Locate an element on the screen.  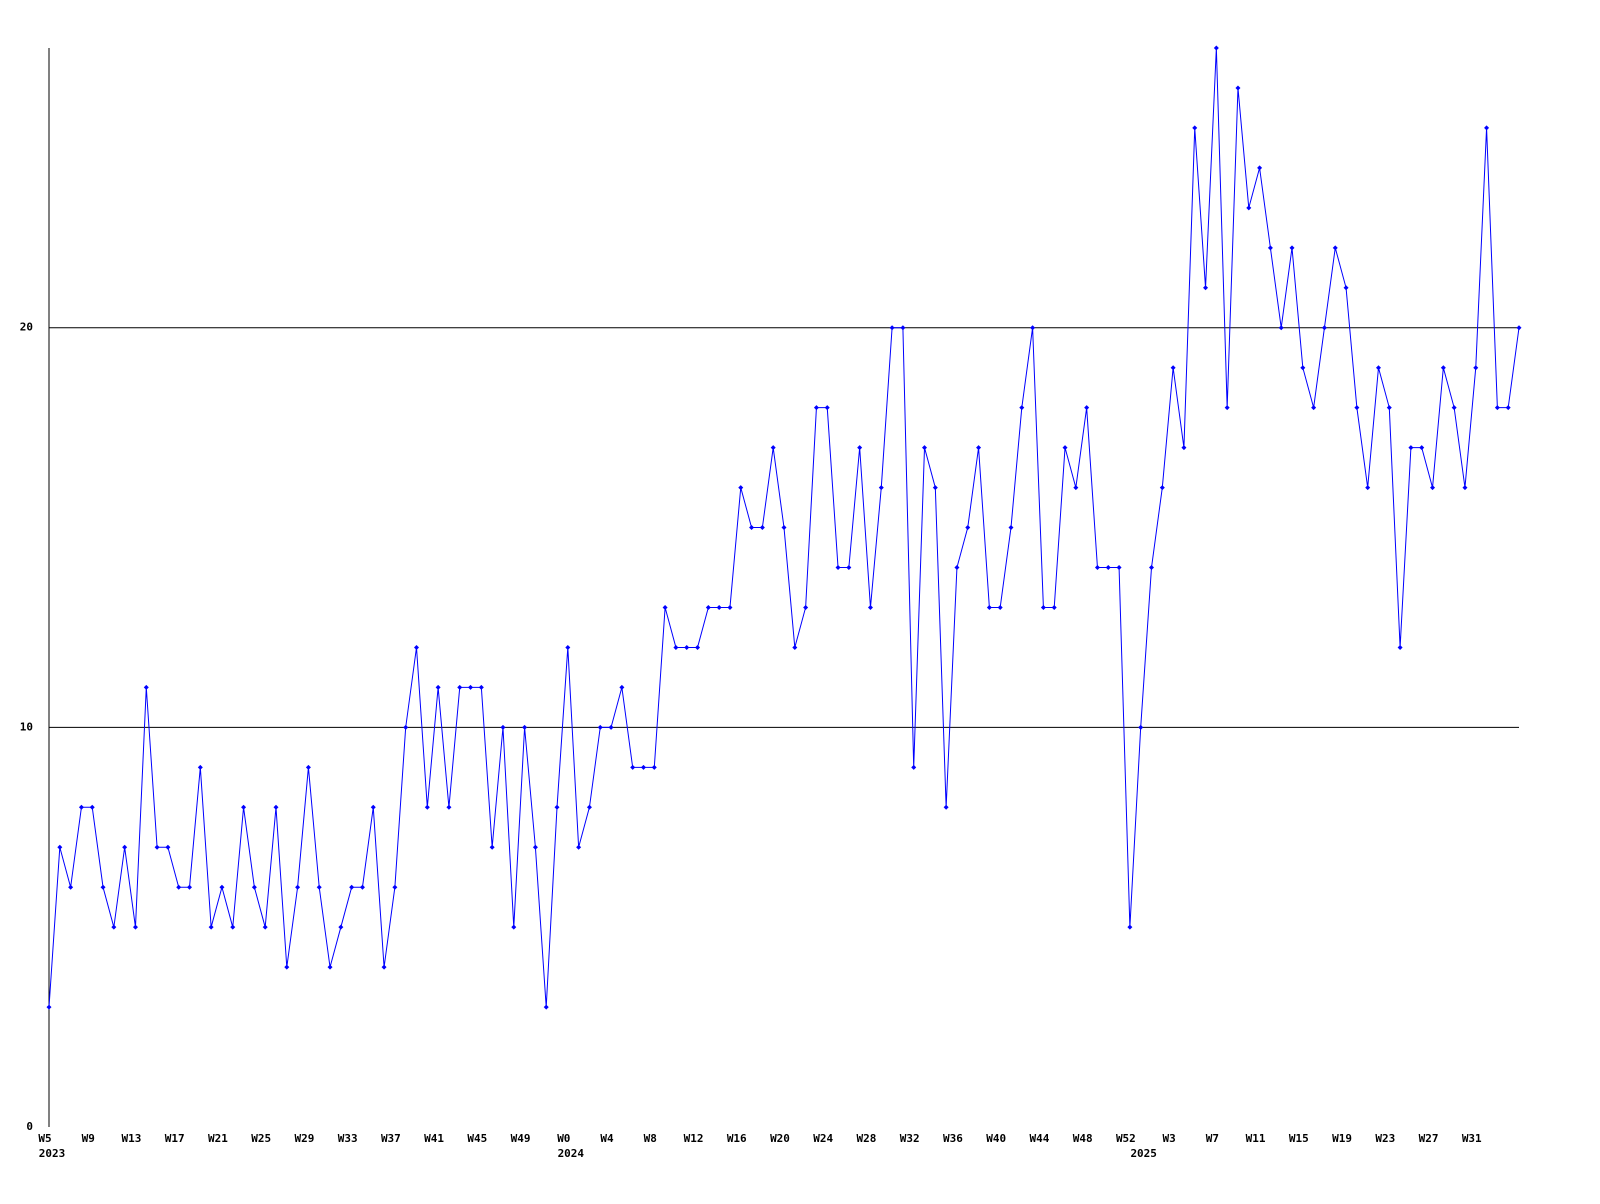
x-year-label: 2023 is located at coordinates (52, 1153).